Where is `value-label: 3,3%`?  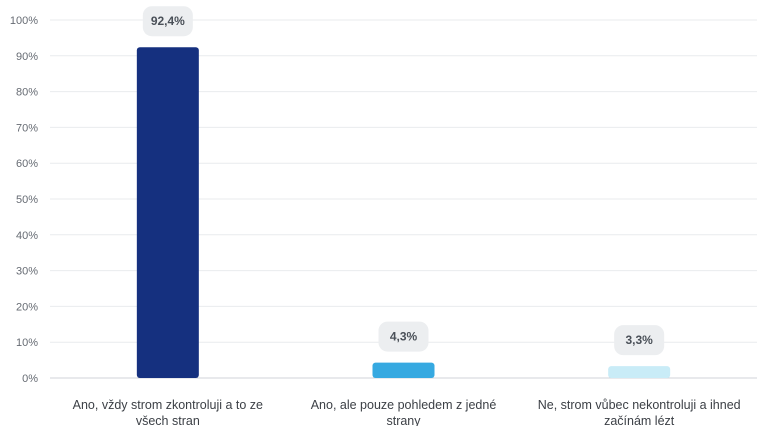 value-label: 3,3% is located at coordinates (639, 340).